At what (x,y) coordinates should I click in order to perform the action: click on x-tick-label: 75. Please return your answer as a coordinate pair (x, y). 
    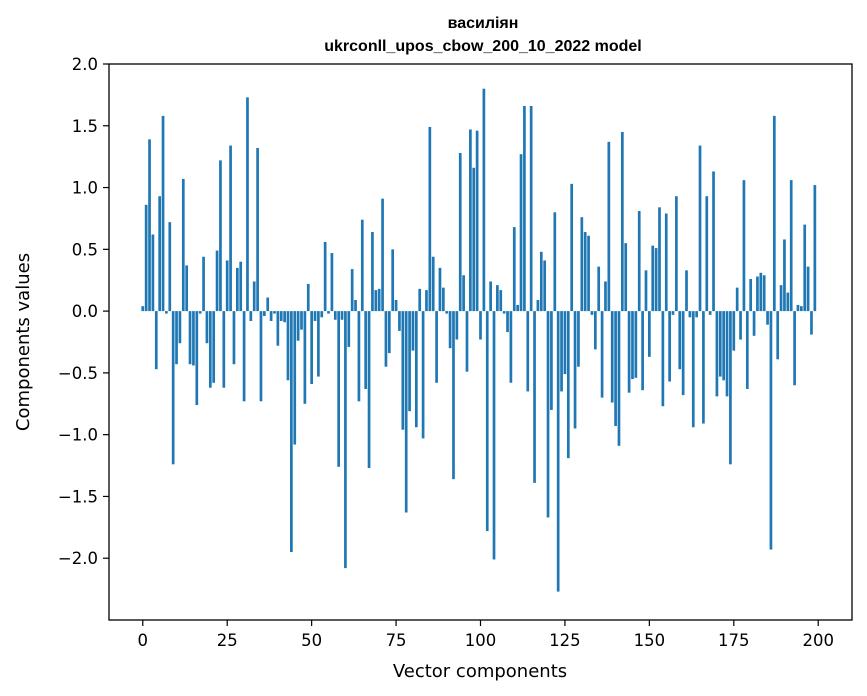
    Looking at the image, I should click on (396, 640).